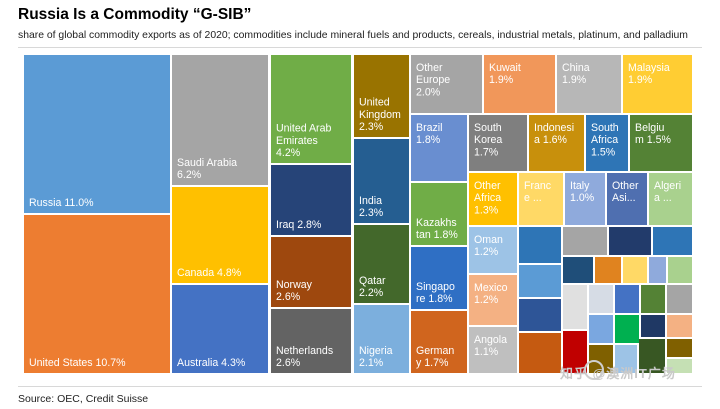  I want to click on treemap-rect-india, so click(381, 181).